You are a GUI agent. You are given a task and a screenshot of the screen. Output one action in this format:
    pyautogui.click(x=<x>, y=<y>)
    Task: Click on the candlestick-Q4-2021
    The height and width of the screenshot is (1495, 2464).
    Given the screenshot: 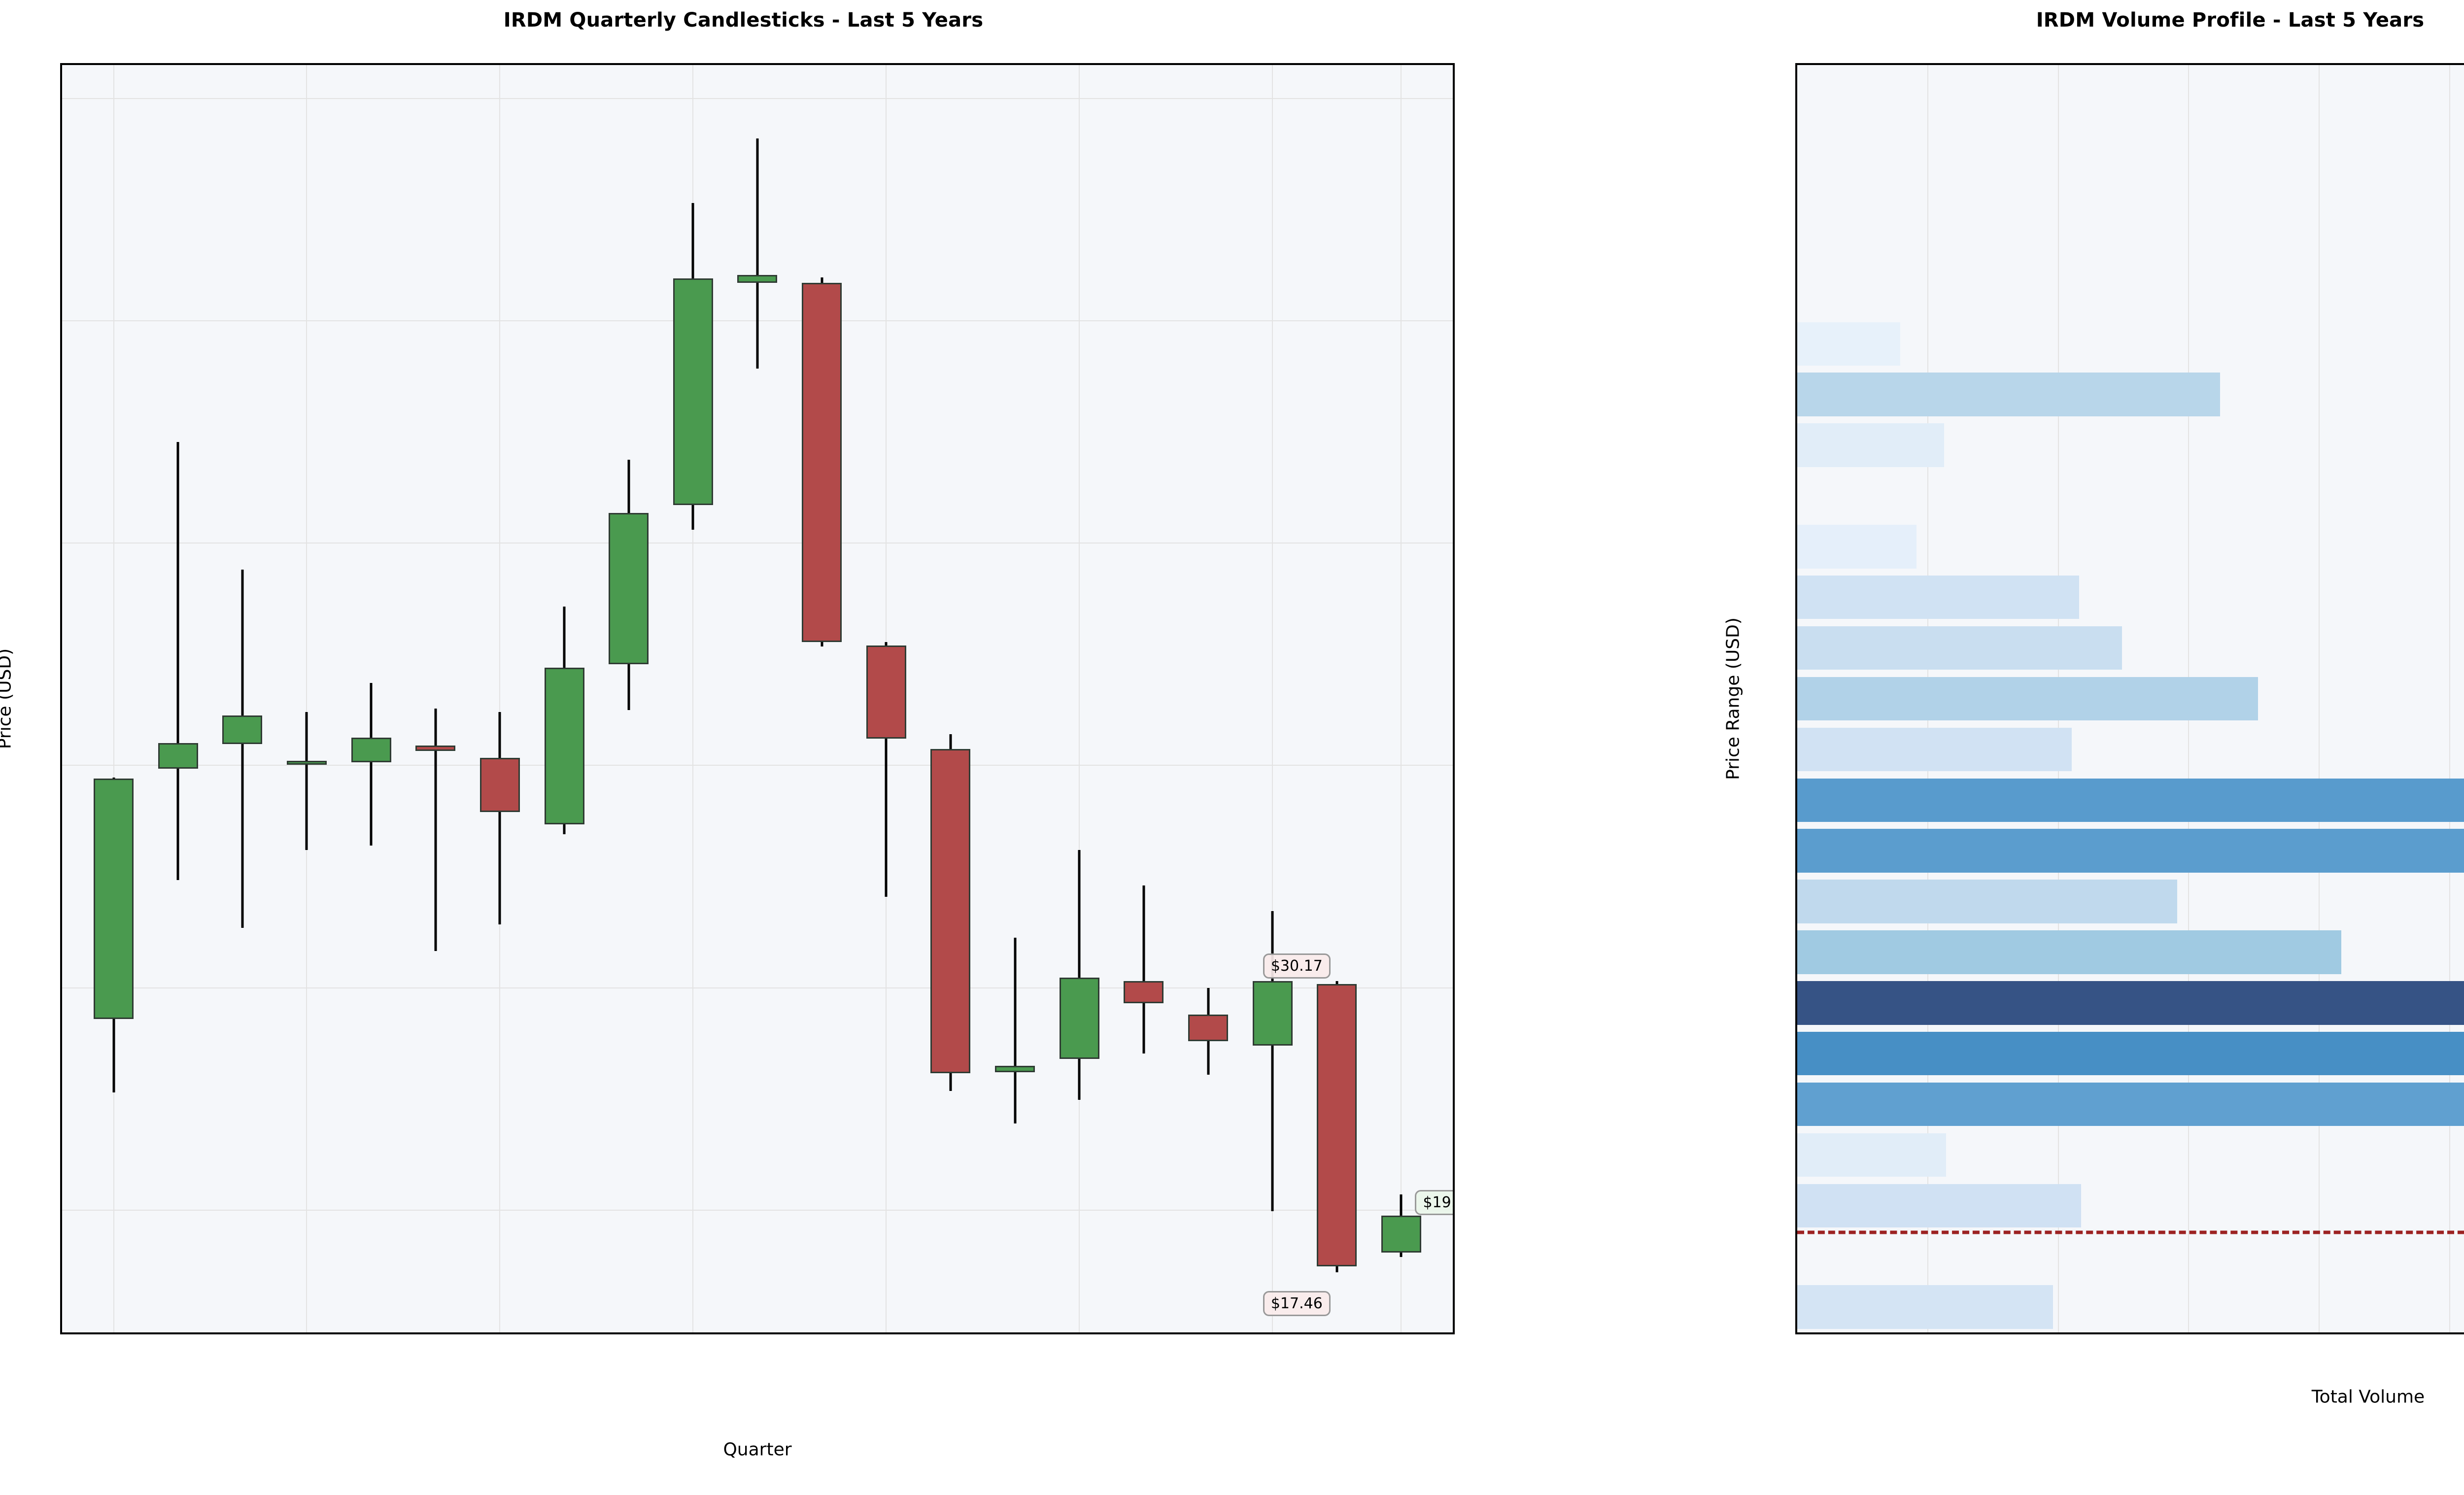 What is the action you would take?
    pyautogui.click(x=371, y=698)
    